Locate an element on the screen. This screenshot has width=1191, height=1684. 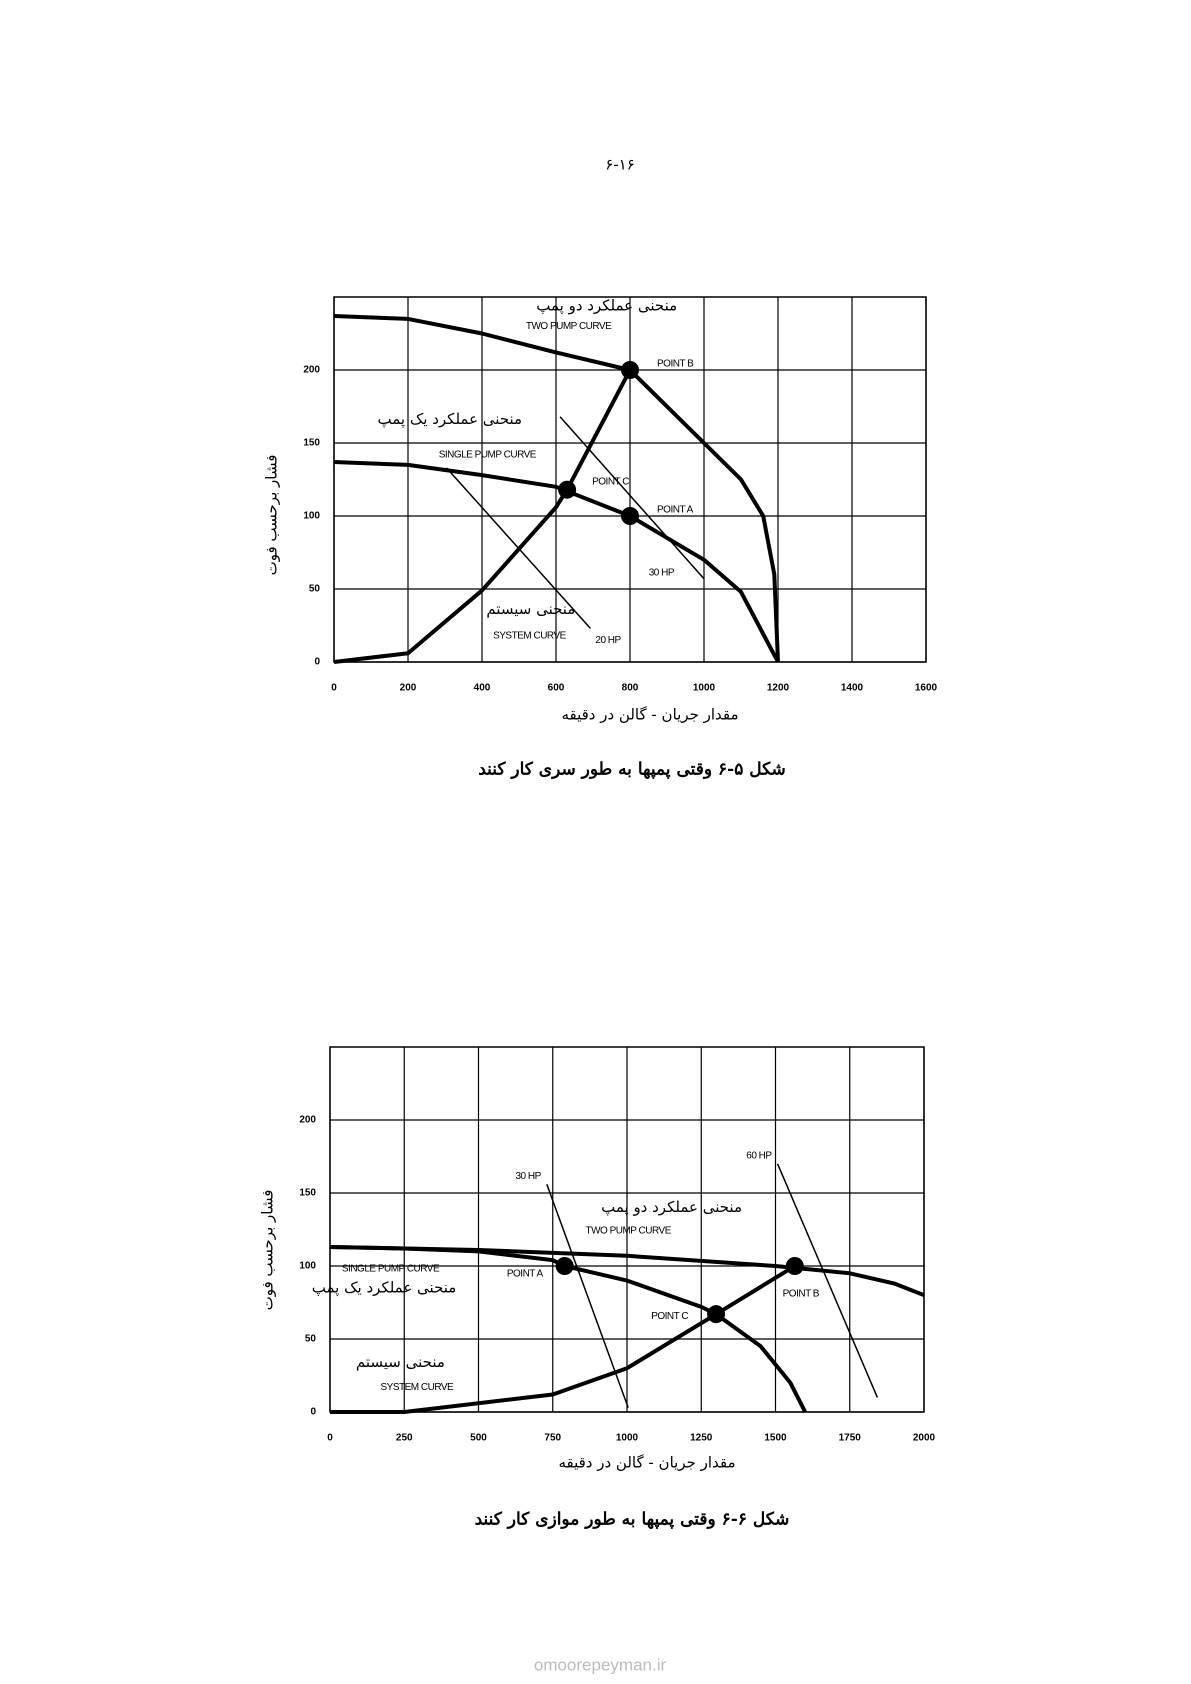
caption: شکل ۶-۶ وقتی پمپها به طور موازی کار کنند is located at coordinates (632, 1520).